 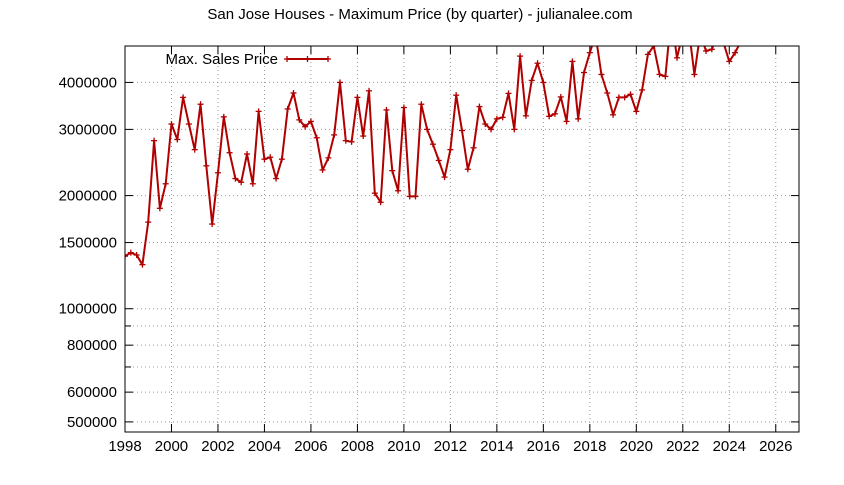 What do you see at coordinates (310, 446) in the screenshot?
I see `x-tick-label: 2006` at bounding box center [310, 446].